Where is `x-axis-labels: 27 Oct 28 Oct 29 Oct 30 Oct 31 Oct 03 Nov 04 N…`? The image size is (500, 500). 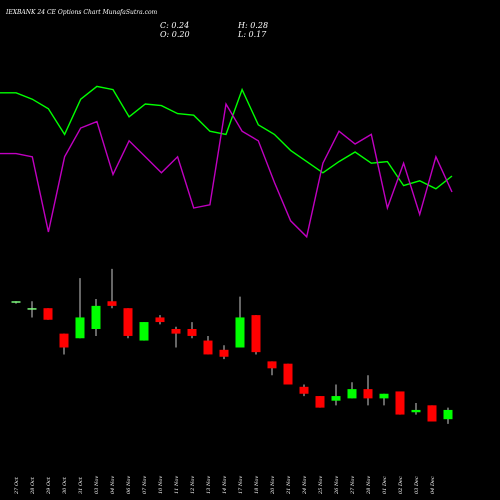 x-axis-labels: 27 Oct 28 Oct 29 Oct 30 Oct 31 Oct 03 Nov 04 N… is located at coordinates (225, 485).